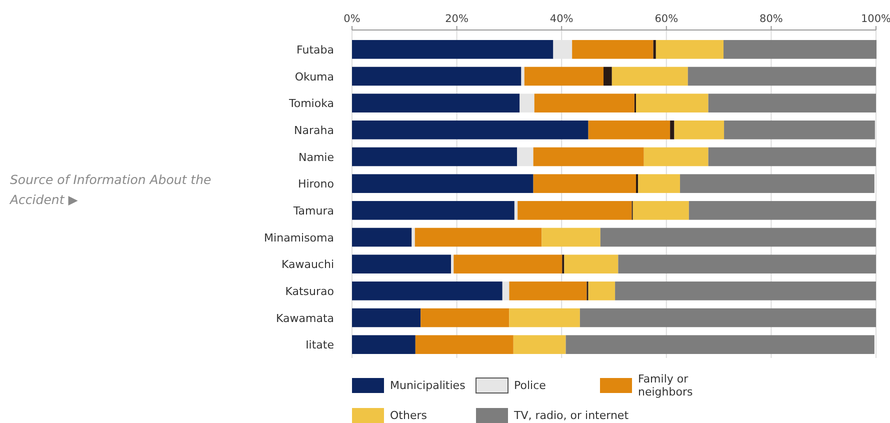 The image size is (890, 423). What do you see at coordinates (305, 318) in the screenshot?
I see `y-tick-label: Kawamata` at bounding box center [305, 318].